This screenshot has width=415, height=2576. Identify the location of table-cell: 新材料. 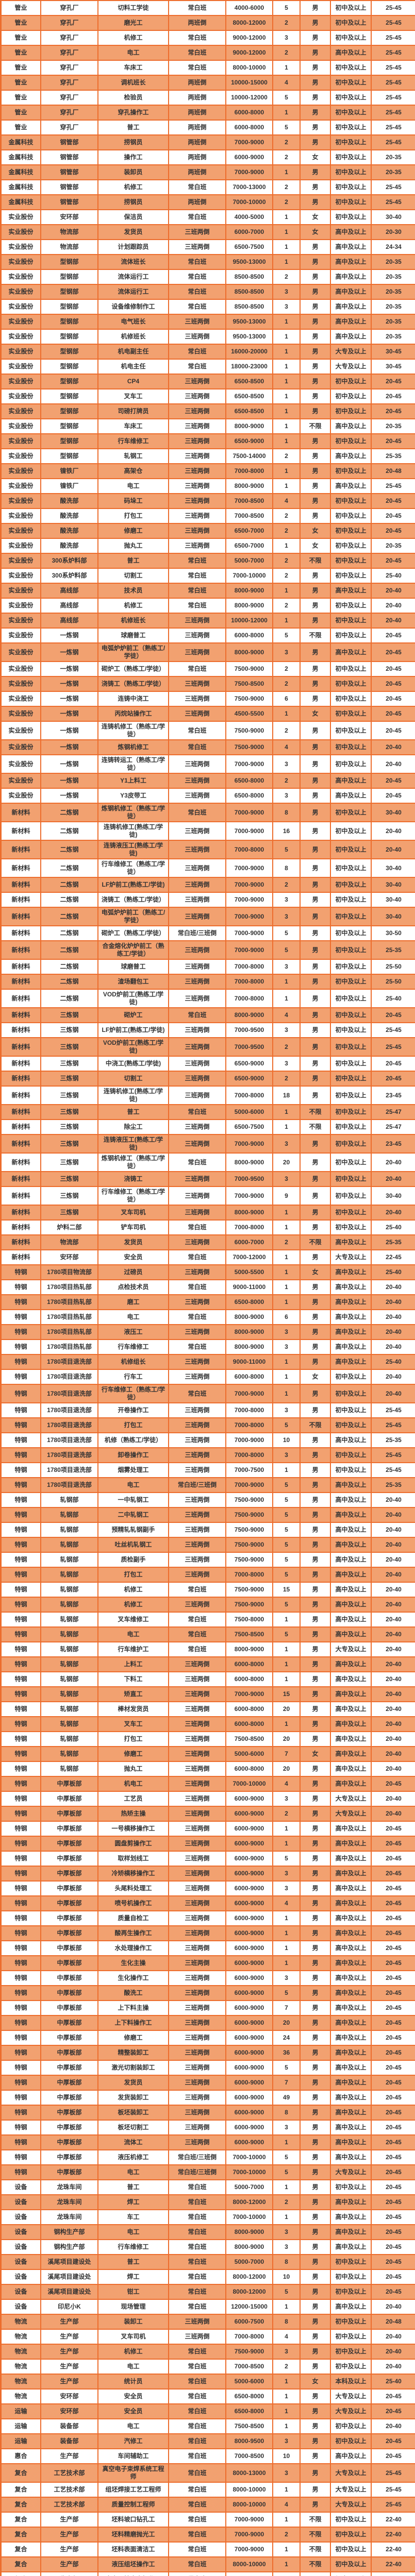
(21, 933).